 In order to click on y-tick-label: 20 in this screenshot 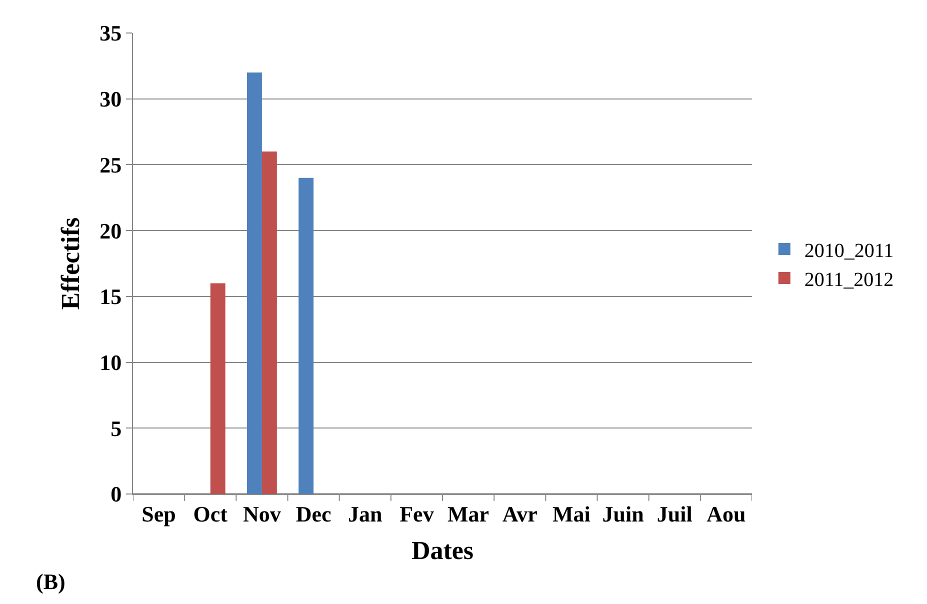, I will do `click(111, 231)`.